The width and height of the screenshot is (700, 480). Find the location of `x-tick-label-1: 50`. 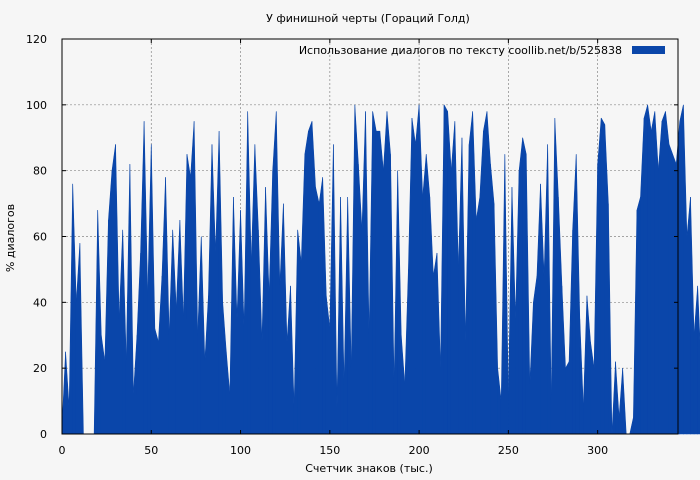

x-tick-label-1: 50 is located at coordinates (151, 450).